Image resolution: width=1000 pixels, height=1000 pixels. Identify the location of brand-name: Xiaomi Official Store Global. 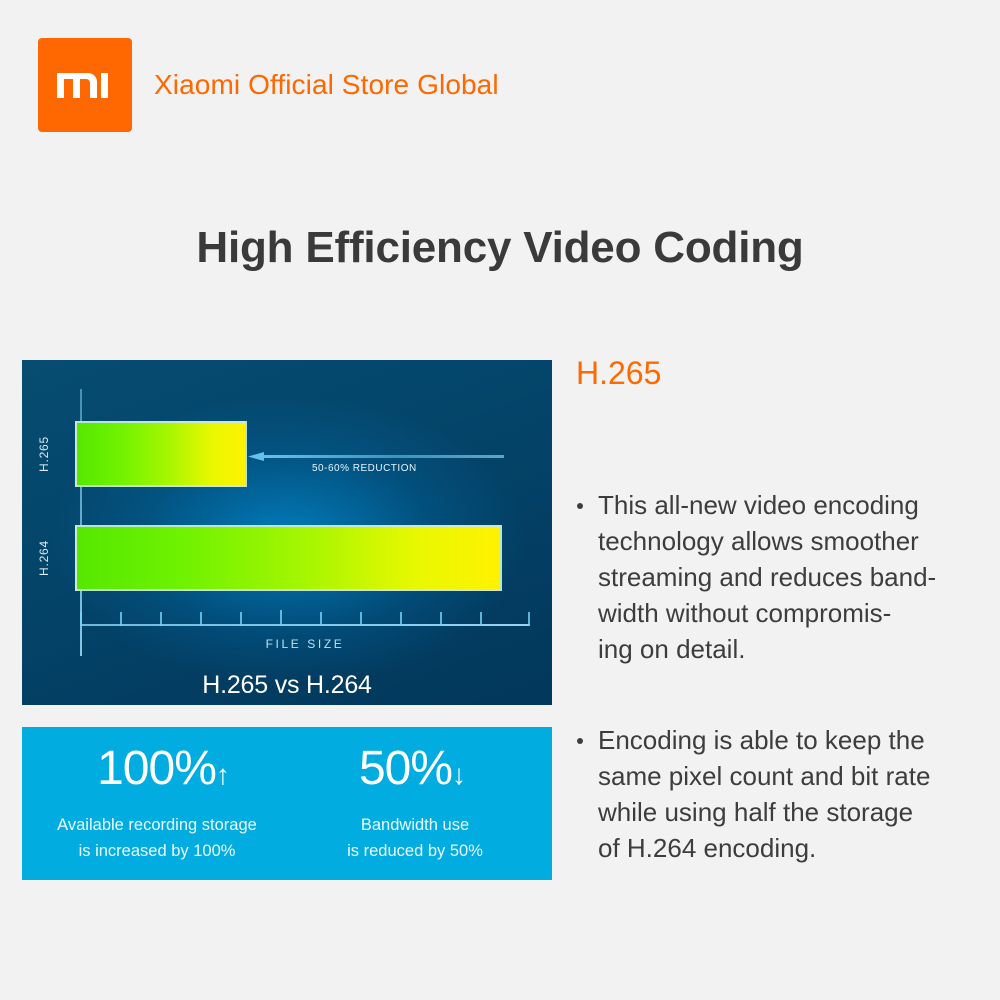
(326, 84).